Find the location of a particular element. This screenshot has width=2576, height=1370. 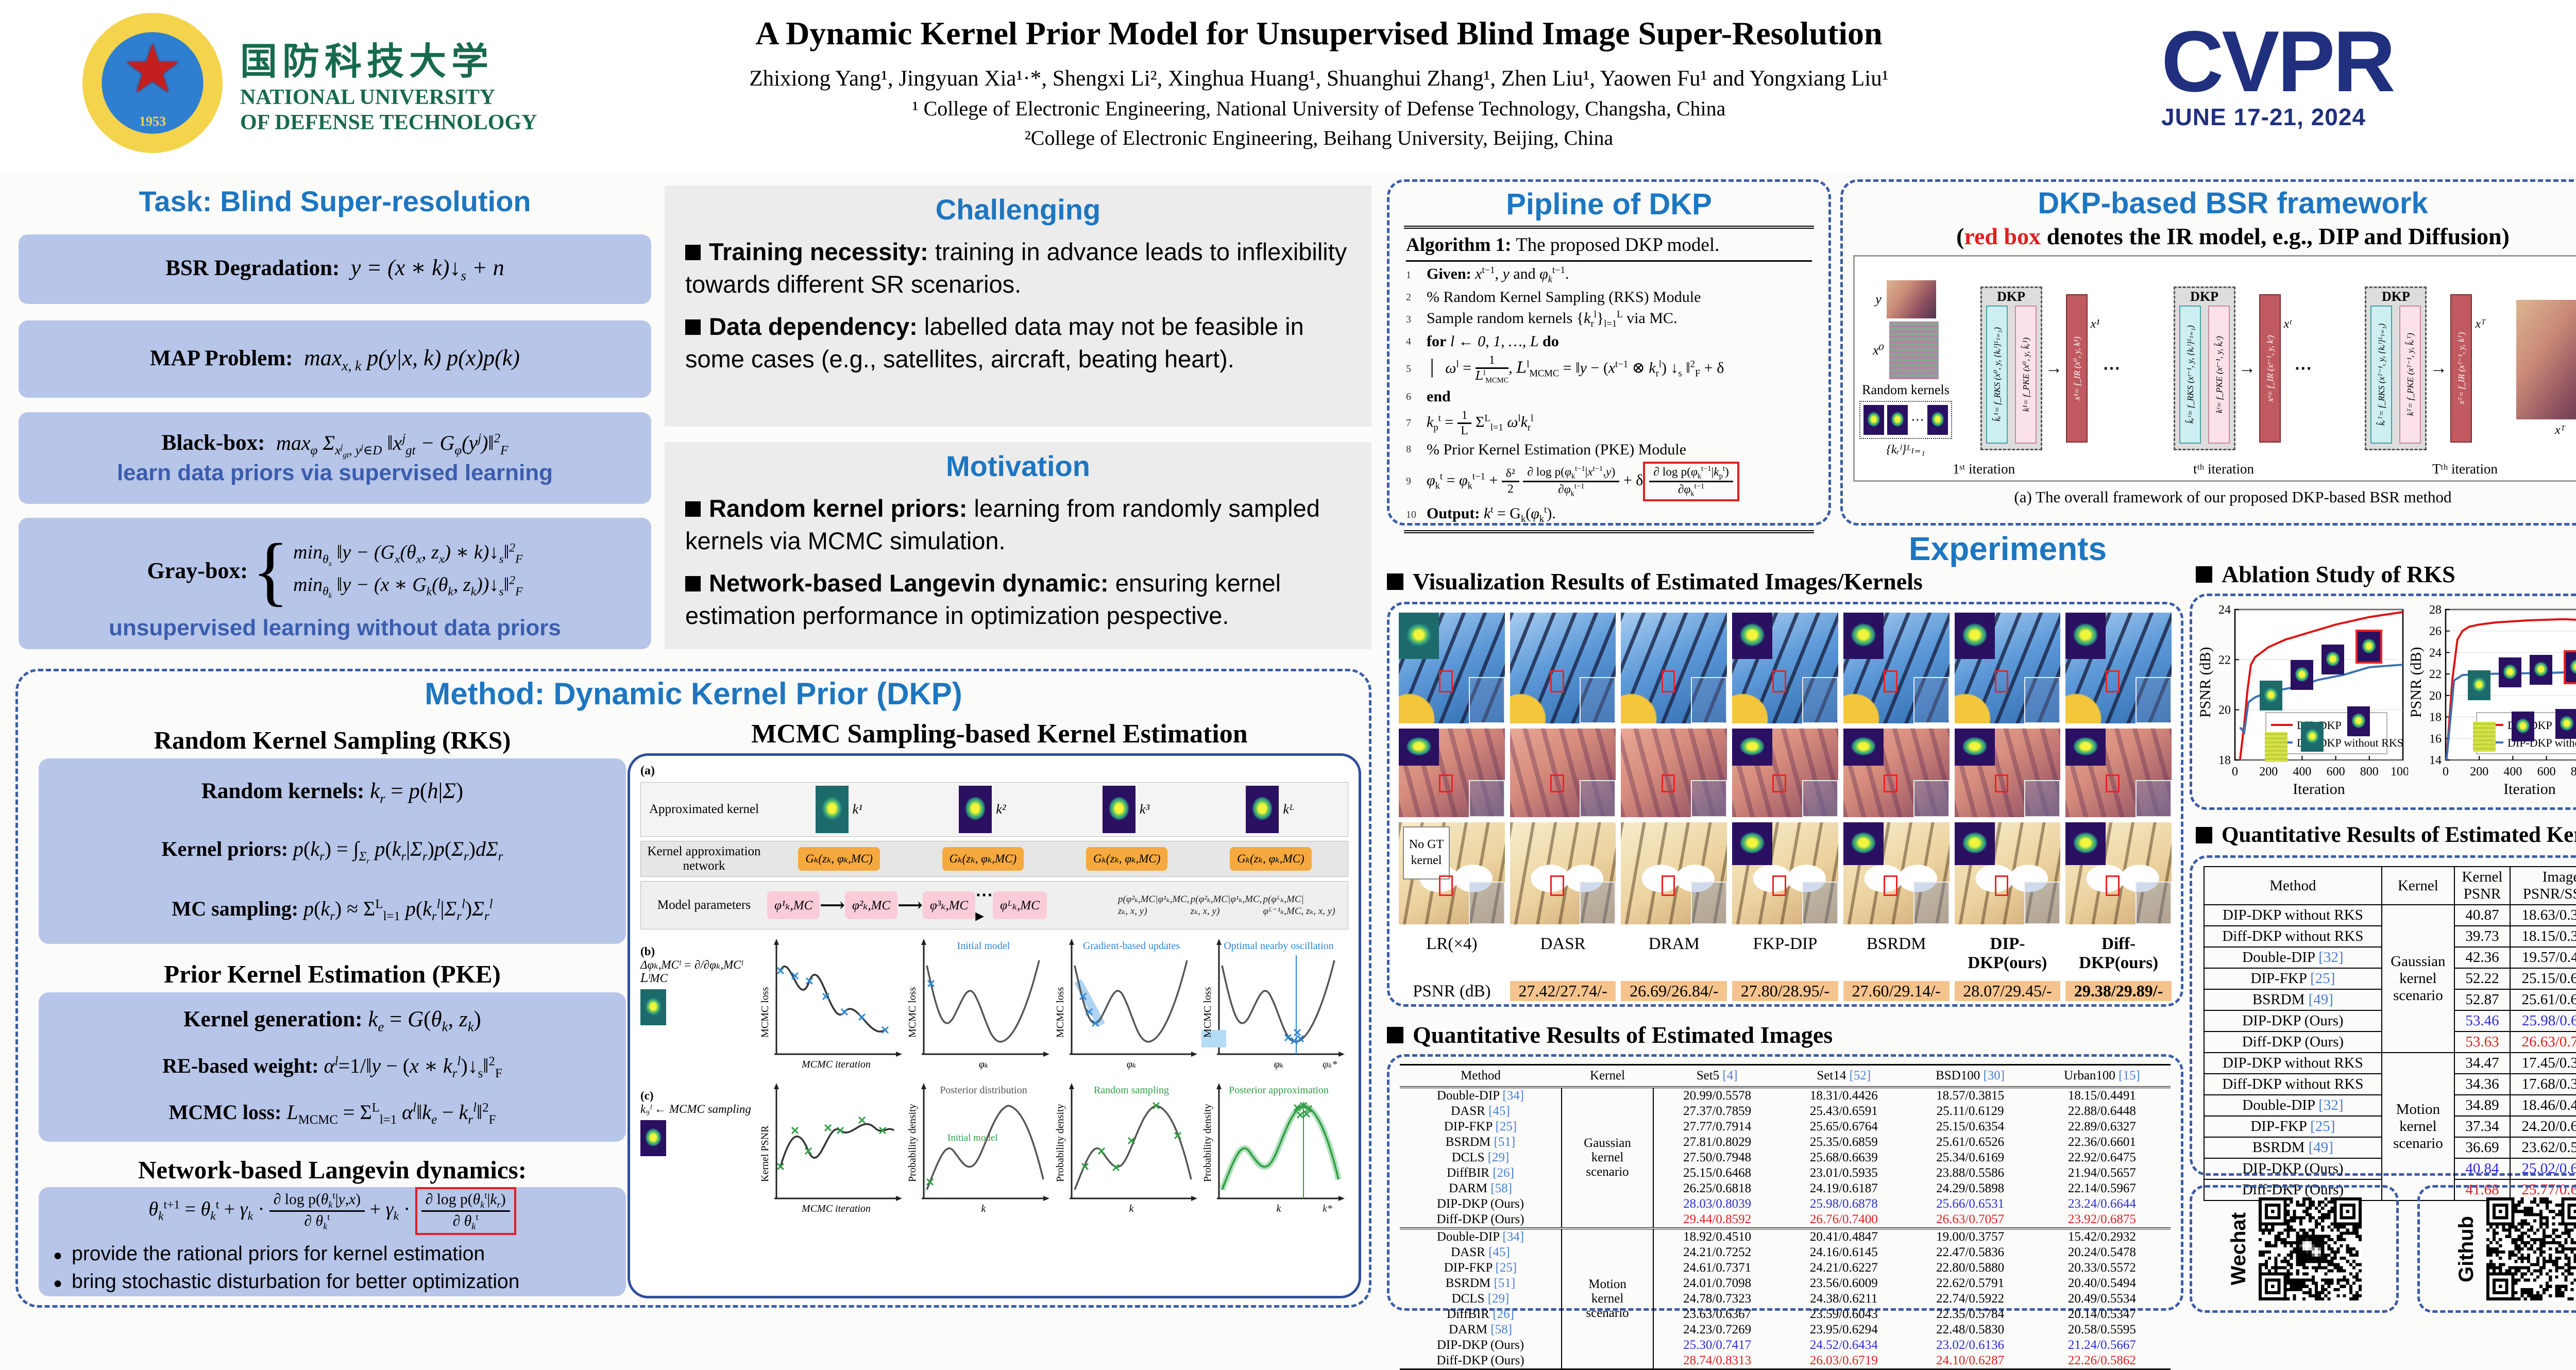

value-cell: 20.41/0.4847 is located at coordinates (1844, 1237).